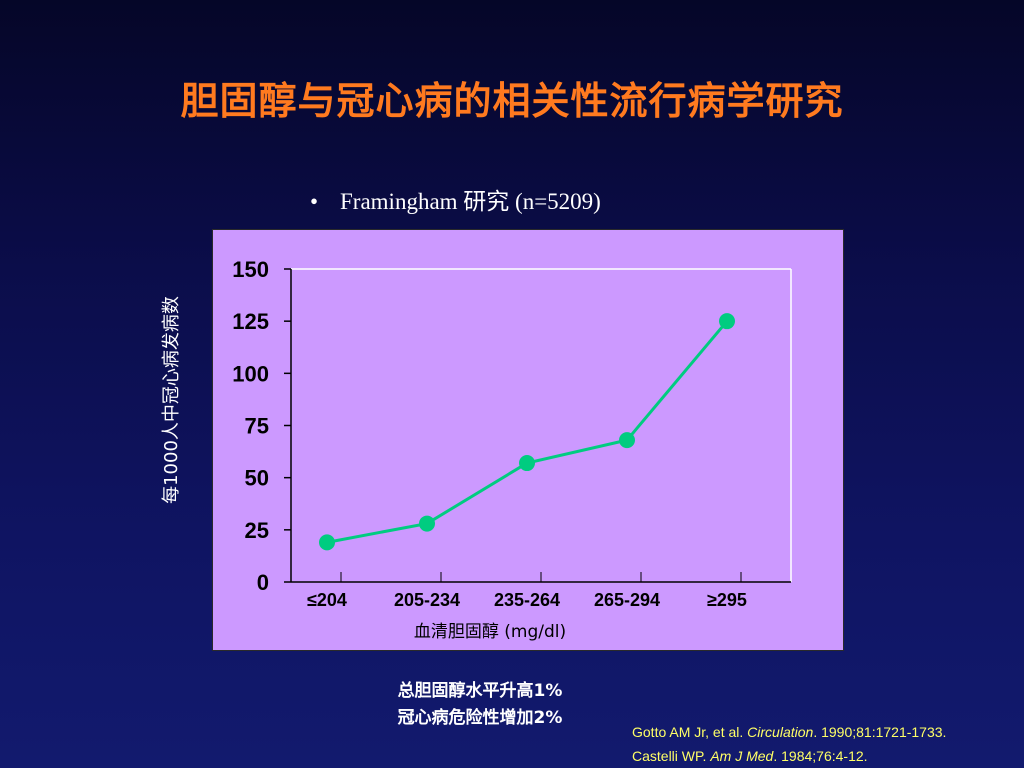 This screenshot has width=1024, height=768. Describe the element at coordinates (880, 732) in the screenshot. I see `citation-1-details: . 1990;81:1721-1733.` at that location.